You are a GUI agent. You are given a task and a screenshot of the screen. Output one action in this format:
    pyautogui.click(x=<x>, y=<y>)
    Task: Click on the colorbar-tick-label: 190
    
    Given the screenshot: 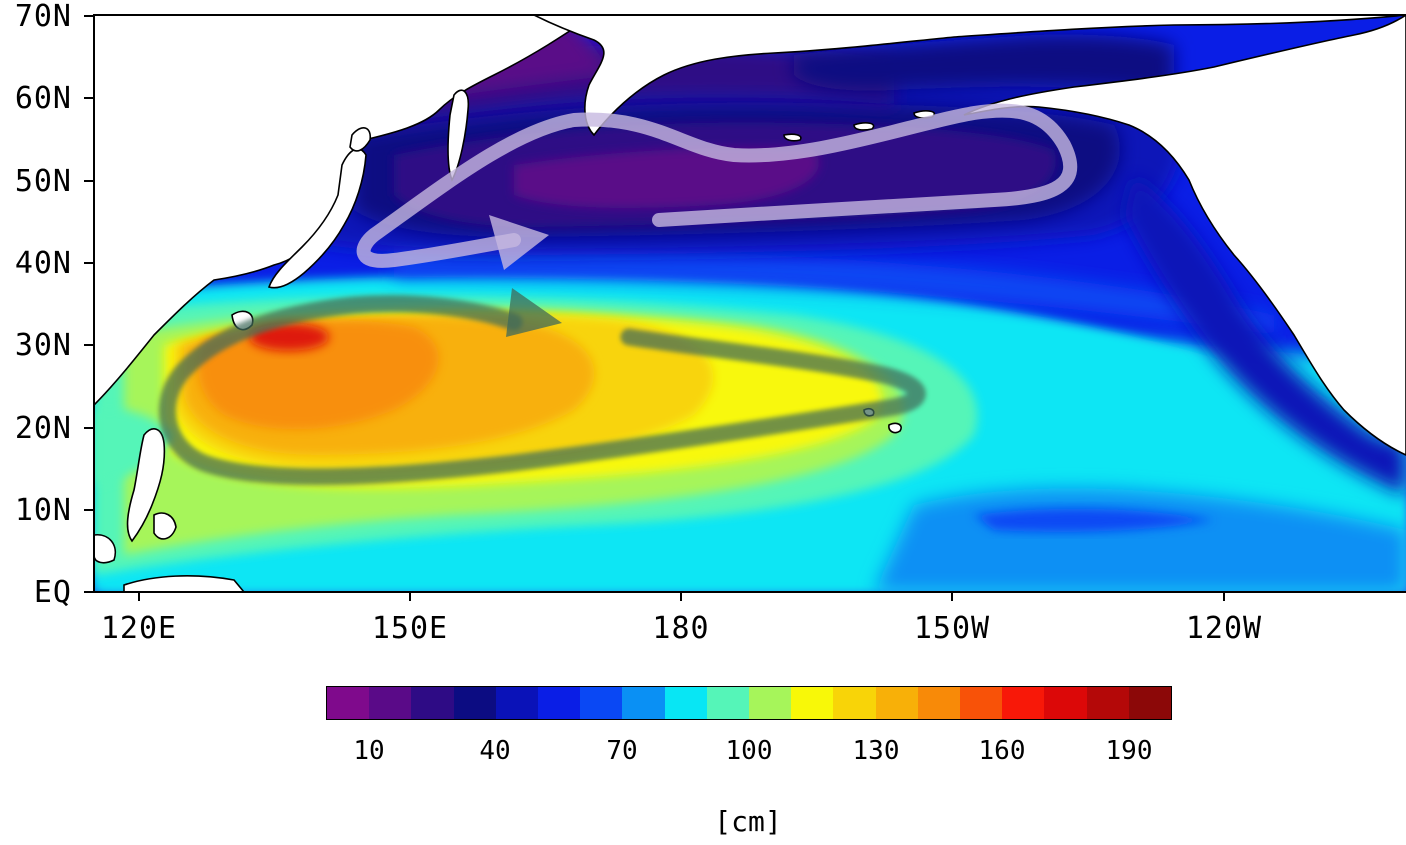 What is the action you would take?
    pyautogui.click(x=1129, y=751)
    